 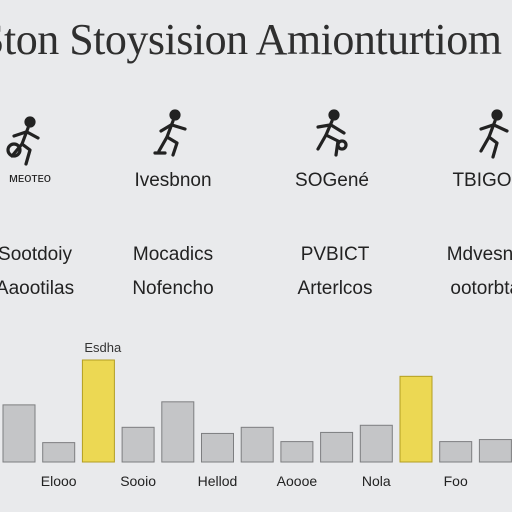 What do you see at coordinates (173, 288) in the screenshot?
I see `column-line2-2: Nofencho` at bounding box center [173, 288].